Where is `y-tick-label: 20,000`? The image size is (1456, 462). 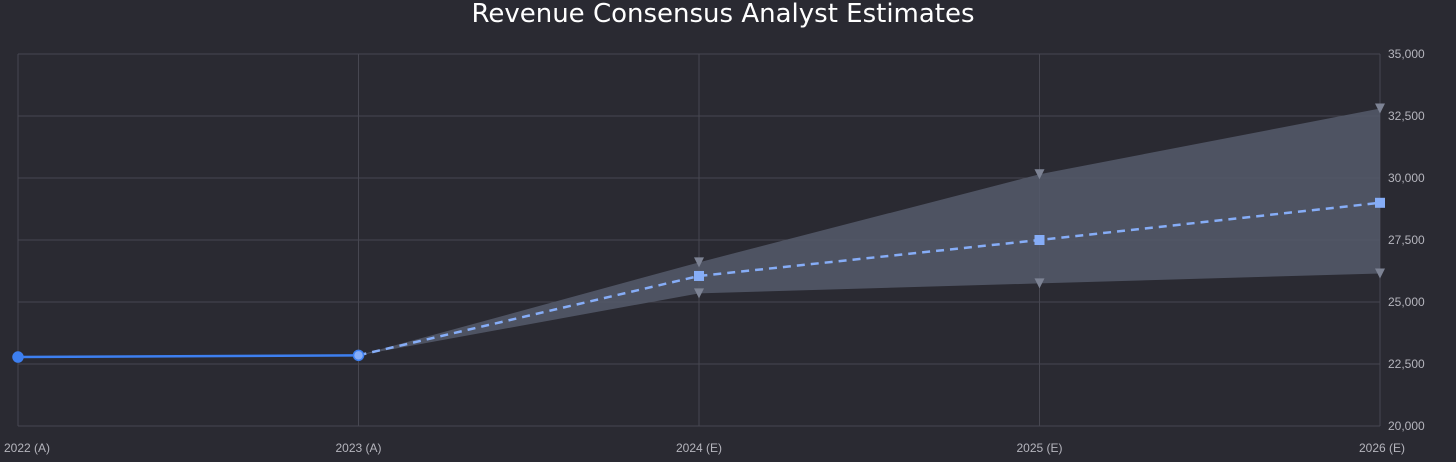
y-tick-label: 20,000 is located at coordinates (1406, 426).